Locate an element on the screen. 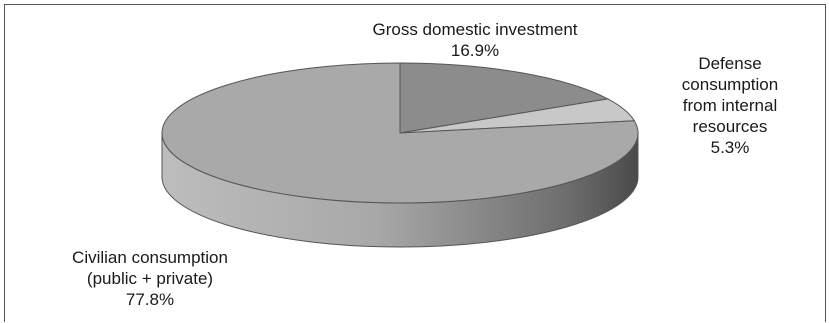 The image size is (829, 323). label-gross-domestic-investment: Gross domestic investment 16.9% is located at coordinates (475, 40).